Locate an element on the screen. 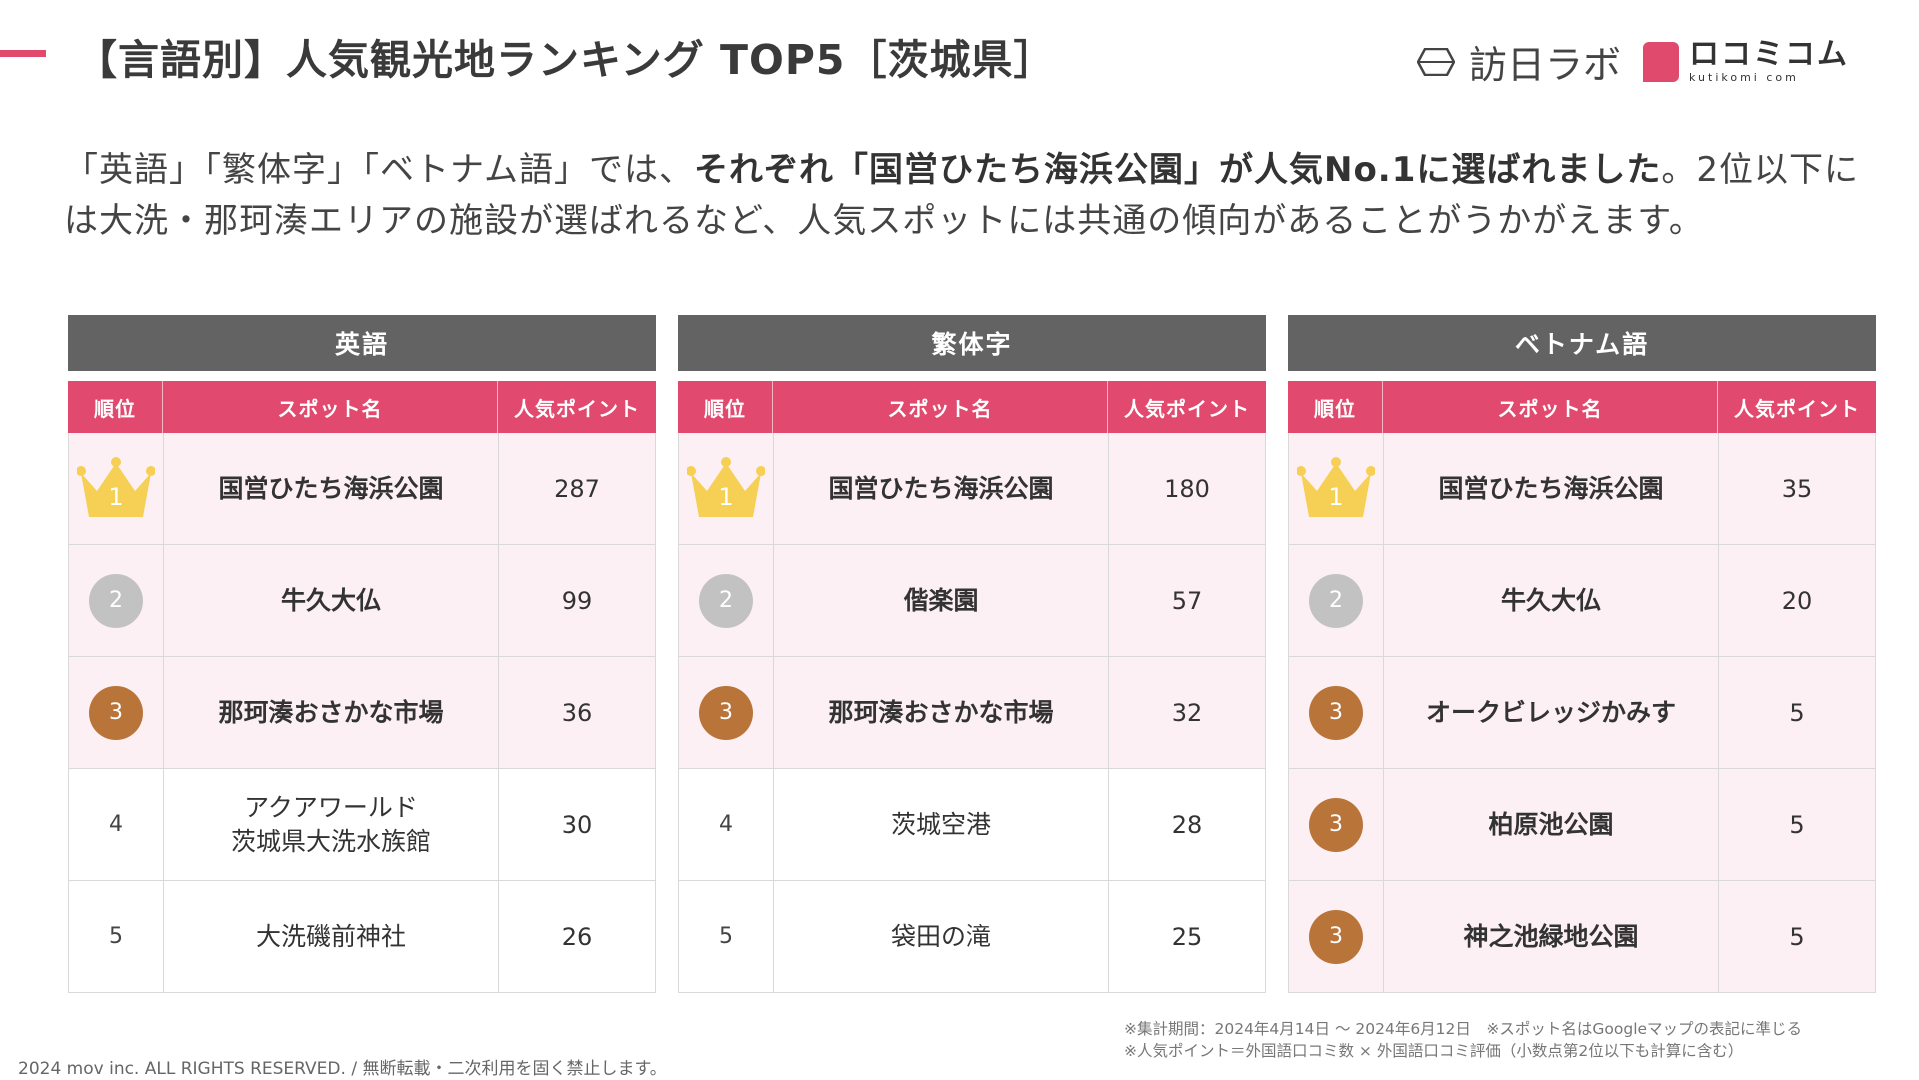 The height and width of the screenshot is (1080, 1919). spot-cell: オークビレッジかみす is located at coordinates (1551, 712).